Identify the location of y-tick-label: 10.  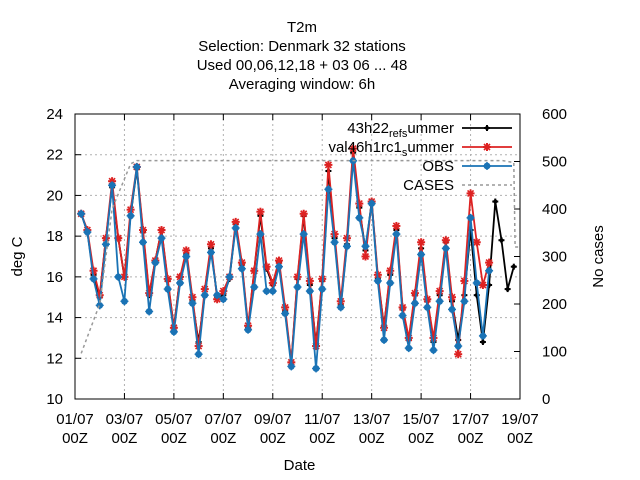
(54, 399).